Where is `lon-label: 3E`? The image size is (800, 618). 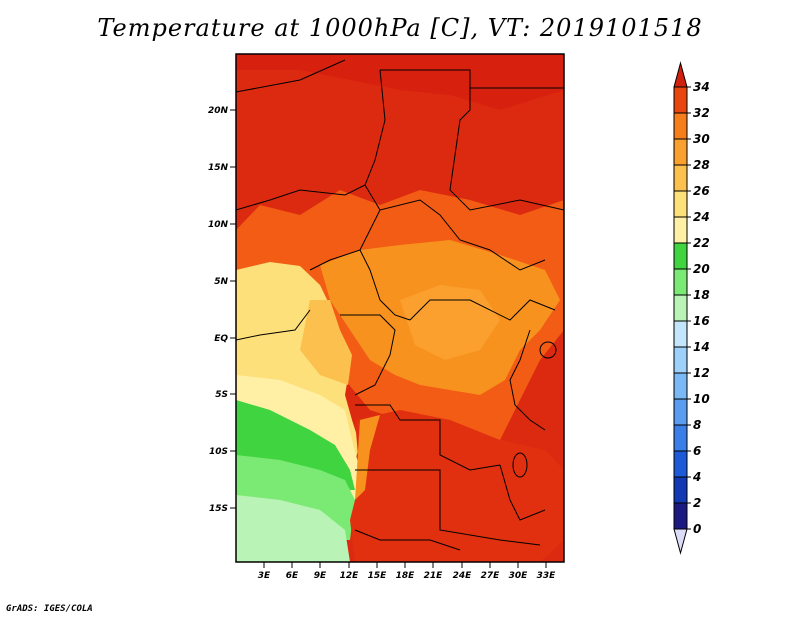 lon-label: 3E is located at coordinates (264, 576).